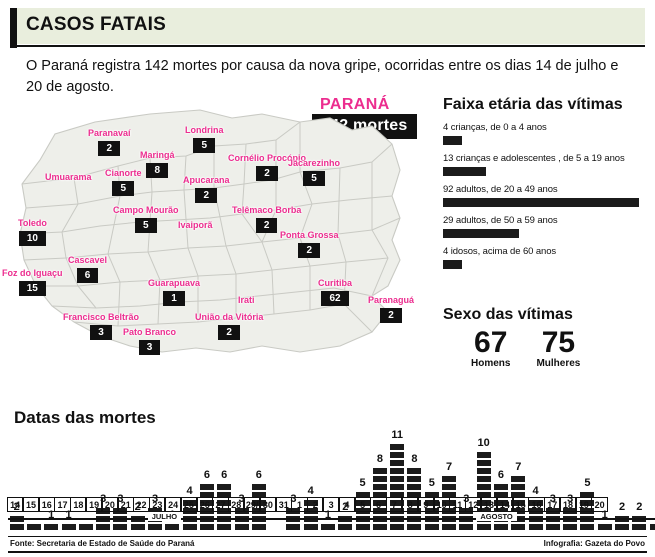 The width and height of the screenshot is (655, 557). Describe the element at coordinates (87, 275) in the screenshot. I see `city-death-count: 6` at that location.